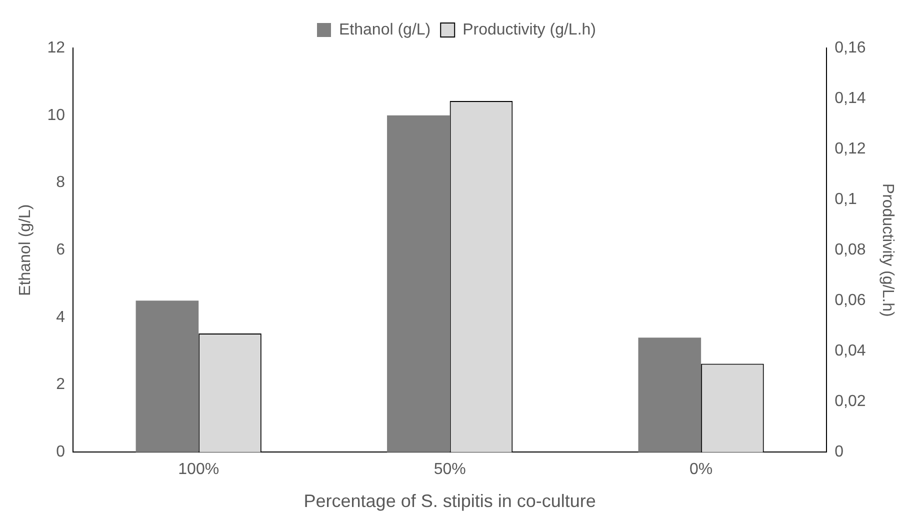 The width and height of the screenshot is (913, 529). Describe the element at coordinates (850, 98) in the screenshot. I see `y2-tick-label: 0,14` at that location.